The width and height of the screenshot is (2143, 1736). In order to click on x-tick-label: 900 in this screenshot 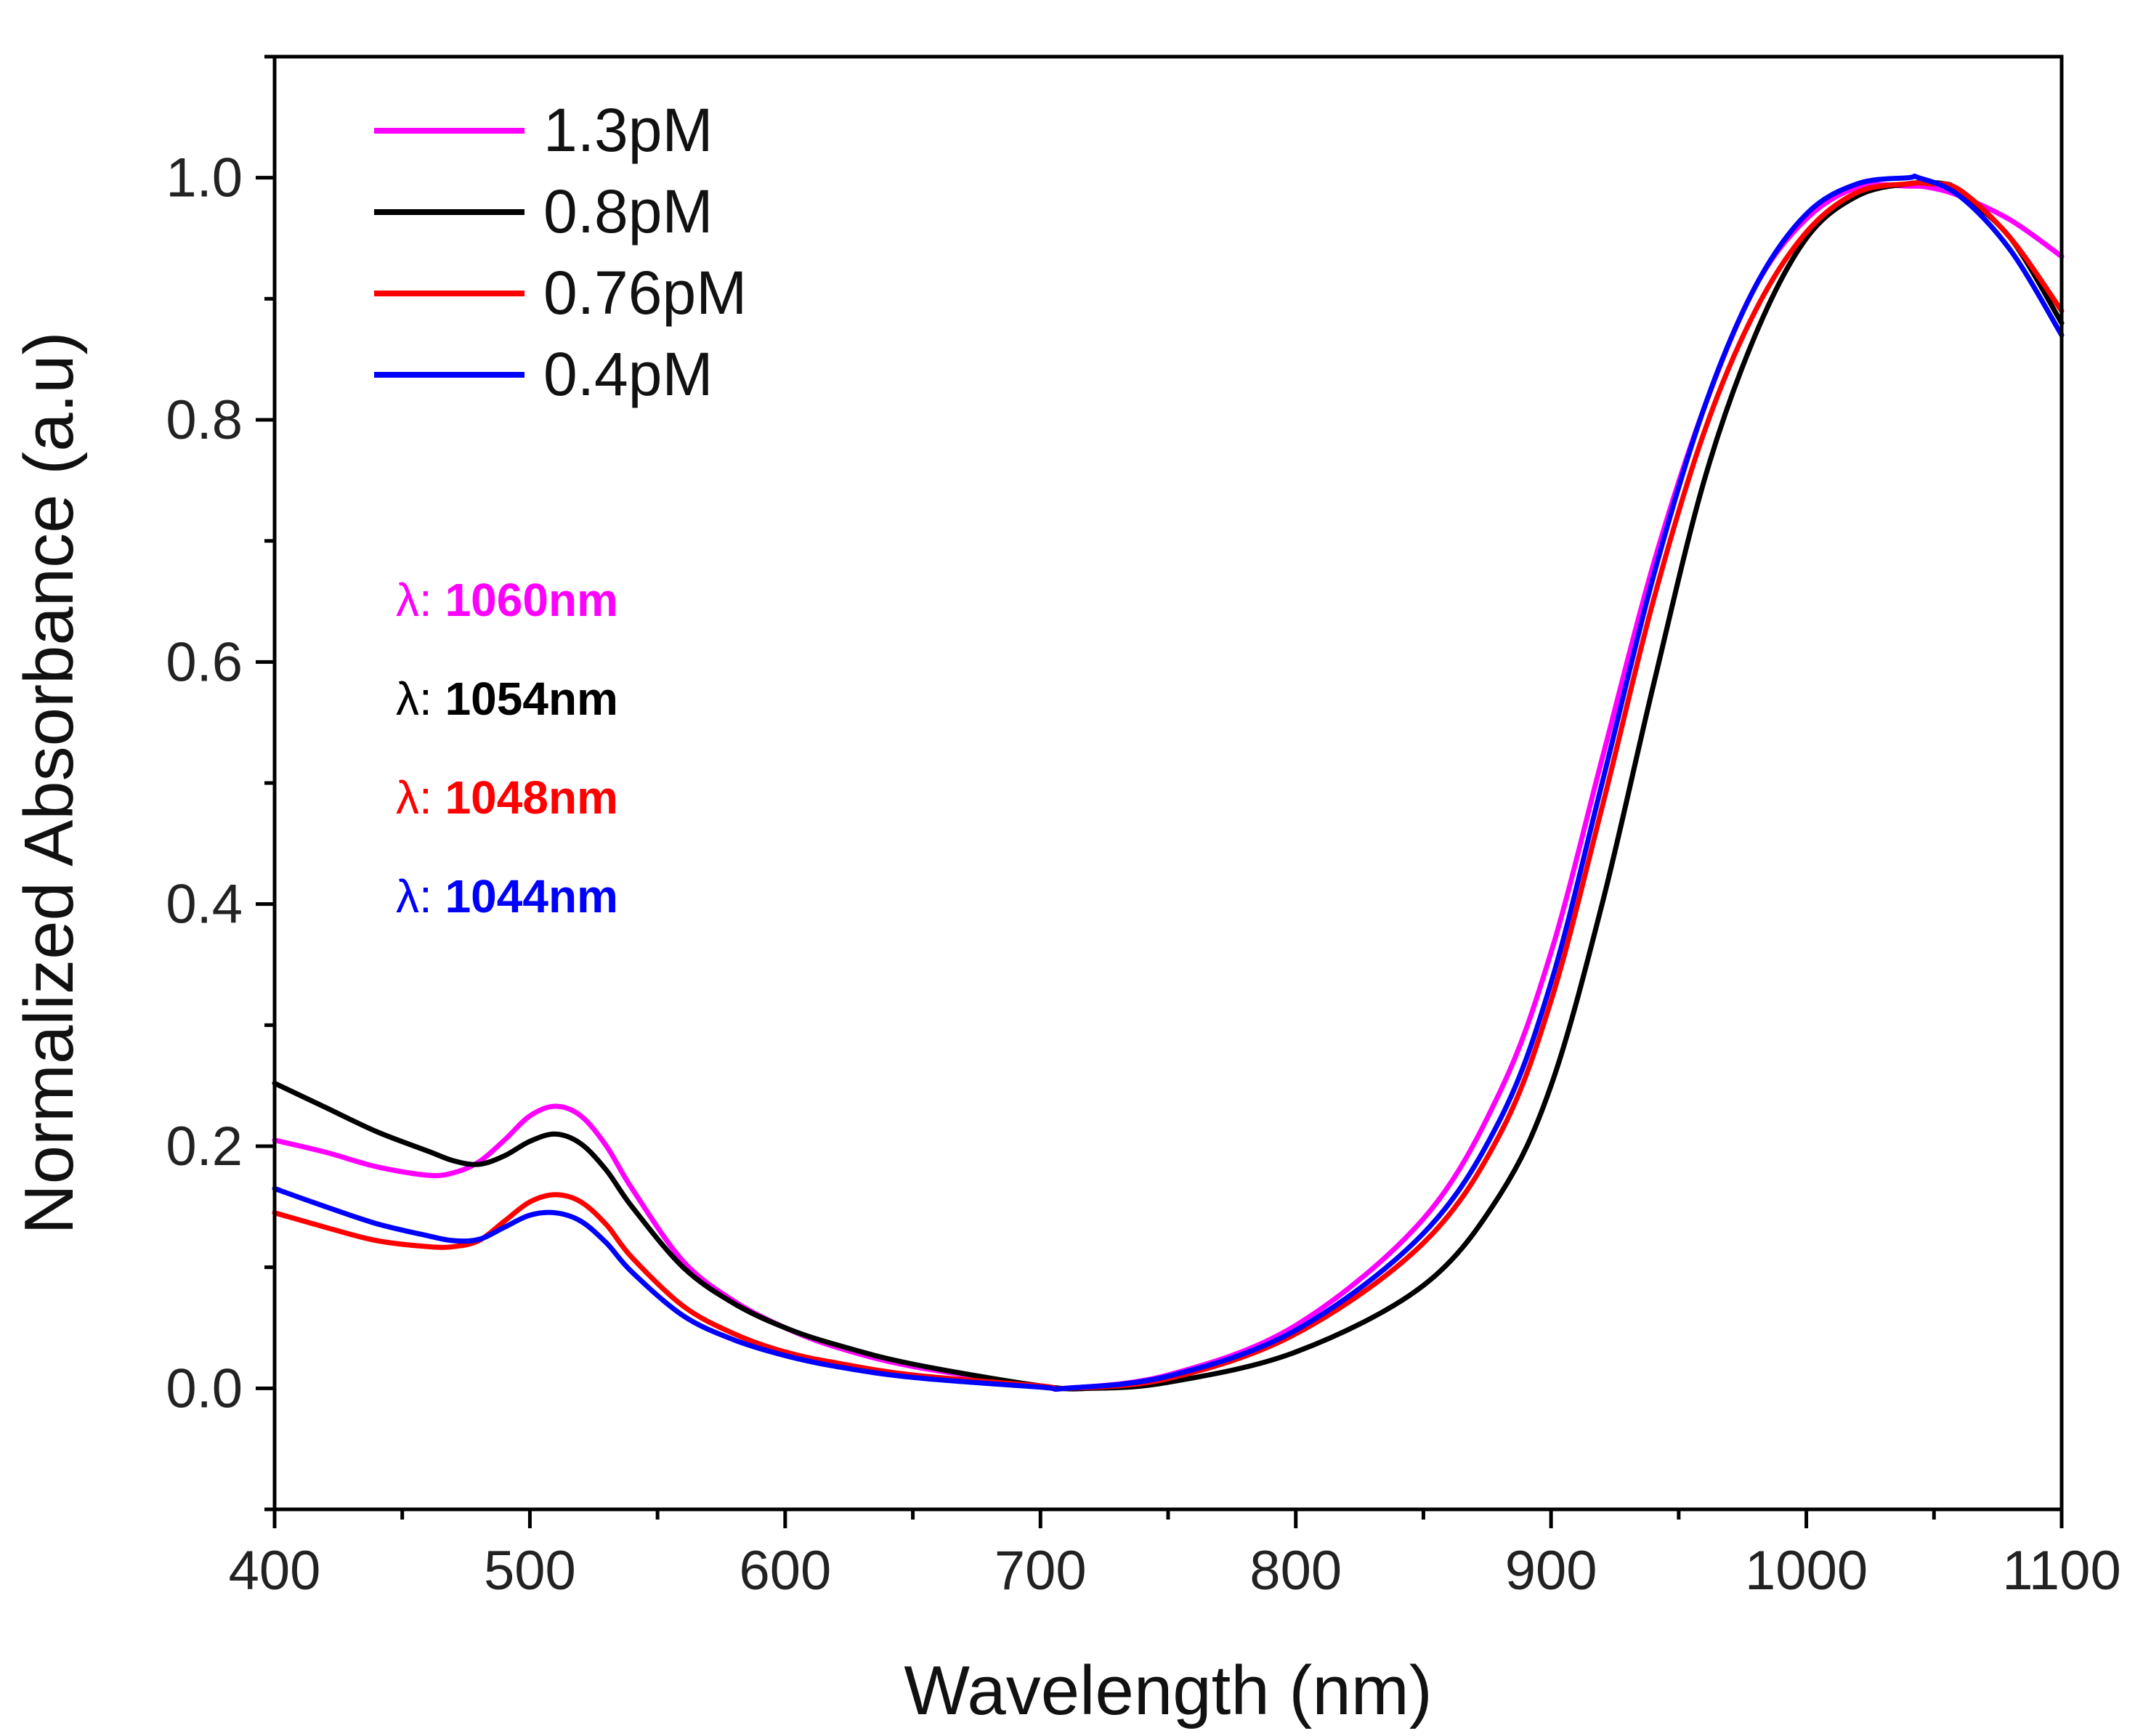, I will do `click(1551, 1571)`.